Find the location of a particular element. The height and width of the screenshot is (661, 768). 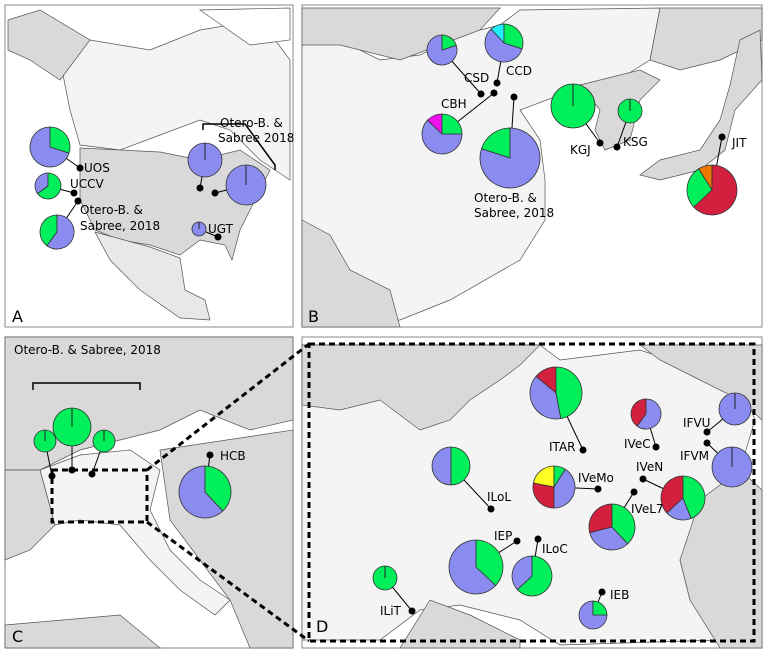

mongolia-land is located at coordinates (401, 34).